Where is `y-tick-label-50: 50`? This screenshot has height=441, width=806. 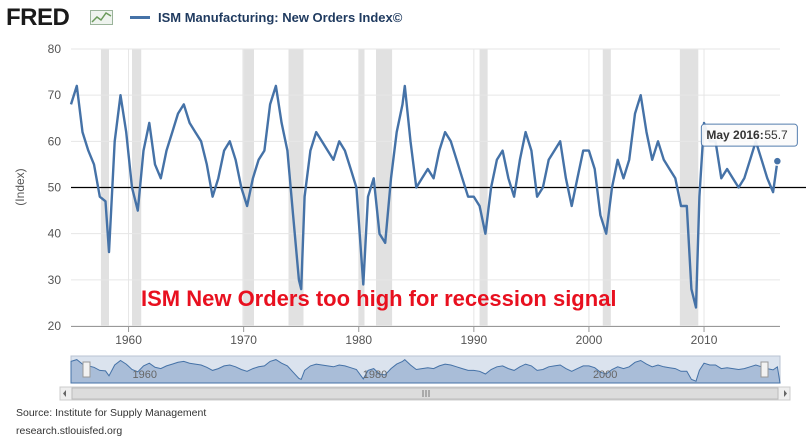
y-tick-label-50: 50 is located at coordinates (55, 188).